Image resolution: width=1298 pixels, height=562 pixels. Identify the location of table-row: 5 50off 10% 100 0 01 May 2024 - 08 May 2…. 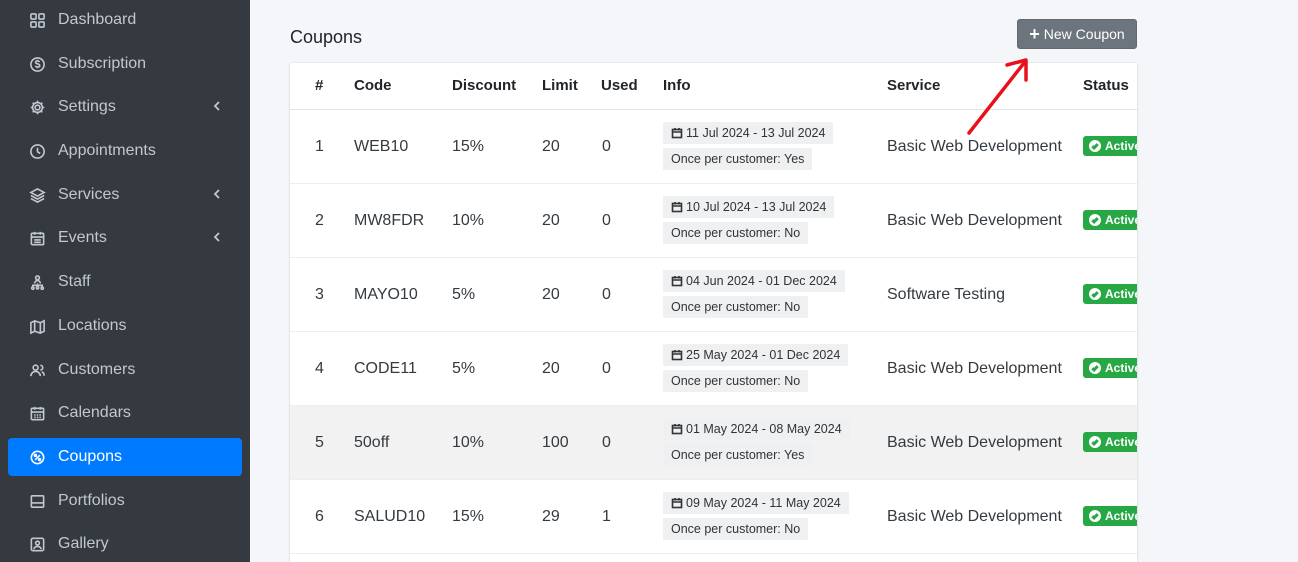
(713, 443).